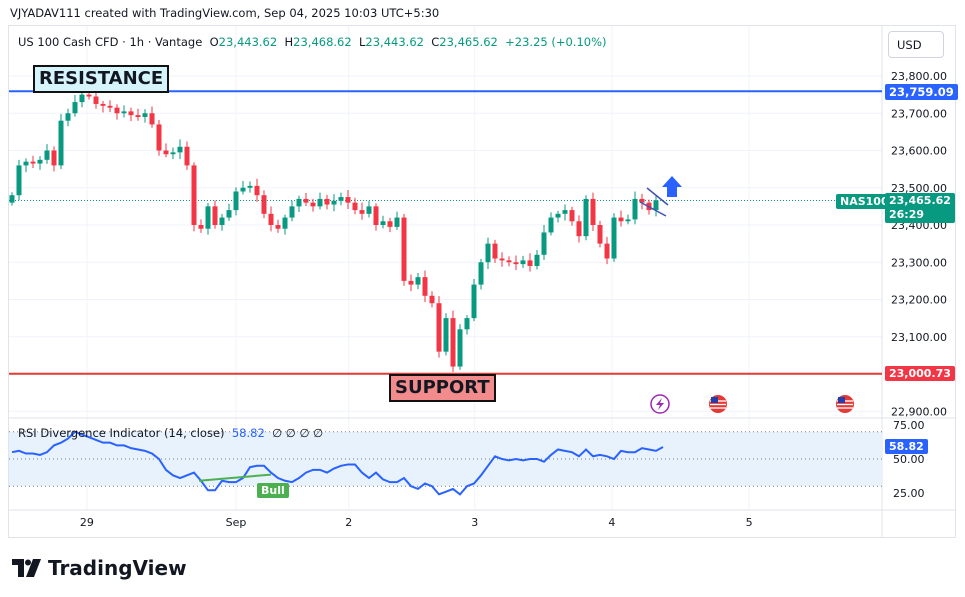 The width and height of the screenshot is (965, 597). What do you see at coordinates (235, 477) in the screenshot?
I see `bull-divergence-line` at bounding box center [235, 477].